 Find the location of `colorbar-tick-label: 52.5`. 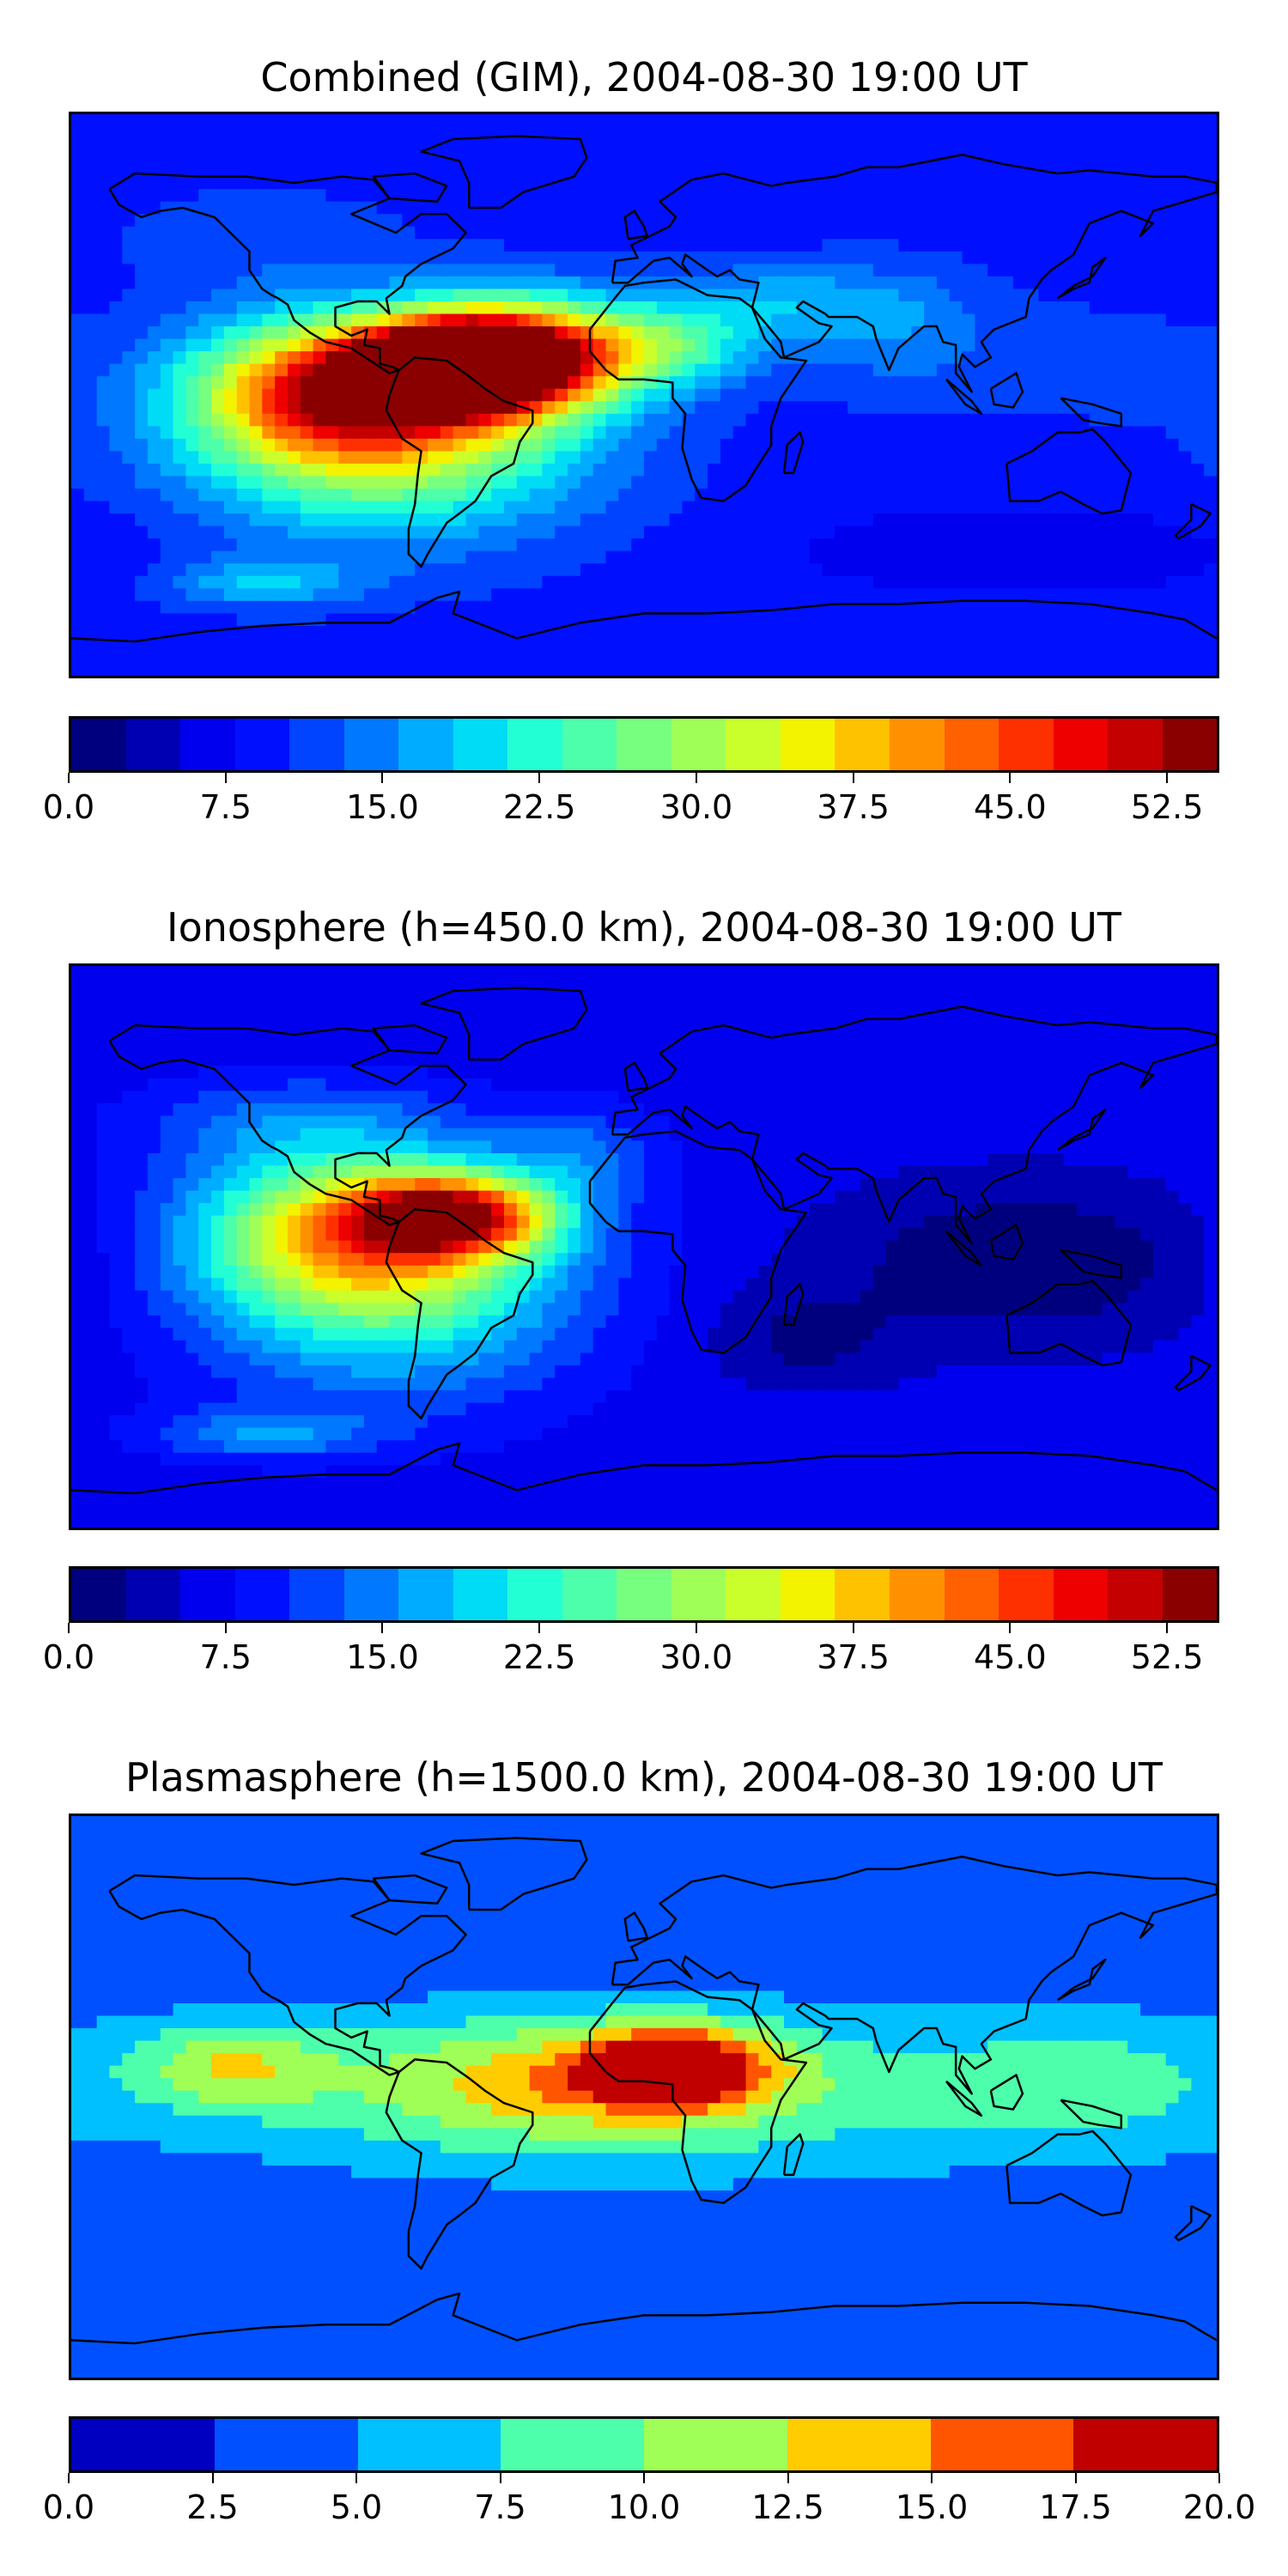

colorbar-tick-label: 52.5 is located at coordinates (1167, 1657).